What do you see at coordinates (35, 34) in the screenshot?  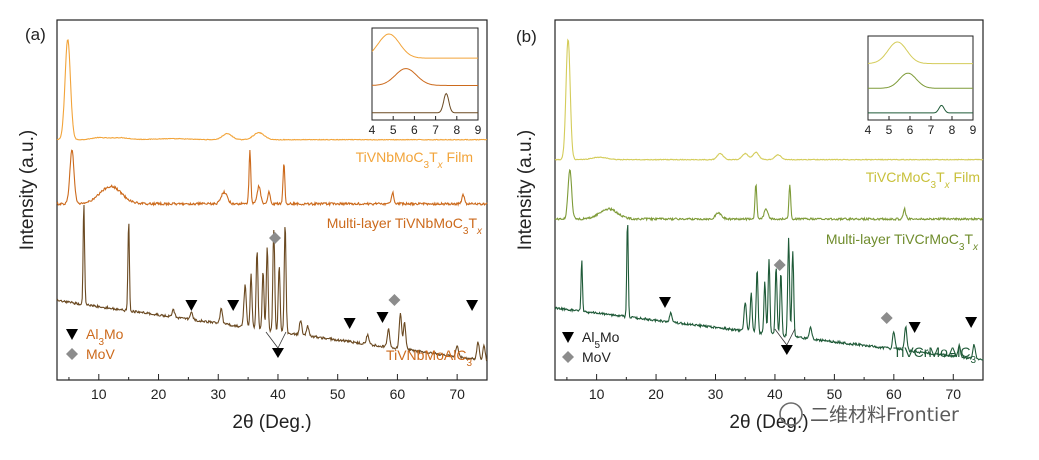 I see `panel-label: (a)` at bounding box center [35, 34].